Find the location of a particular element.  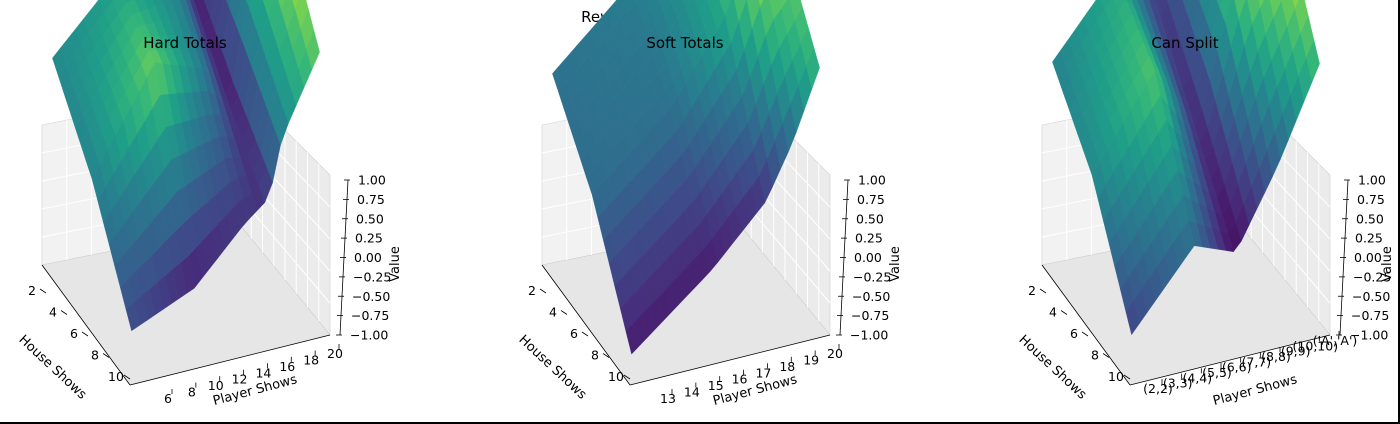

hard-totals-value-tick-label: −0.75 is located at coordinates (370, 315).